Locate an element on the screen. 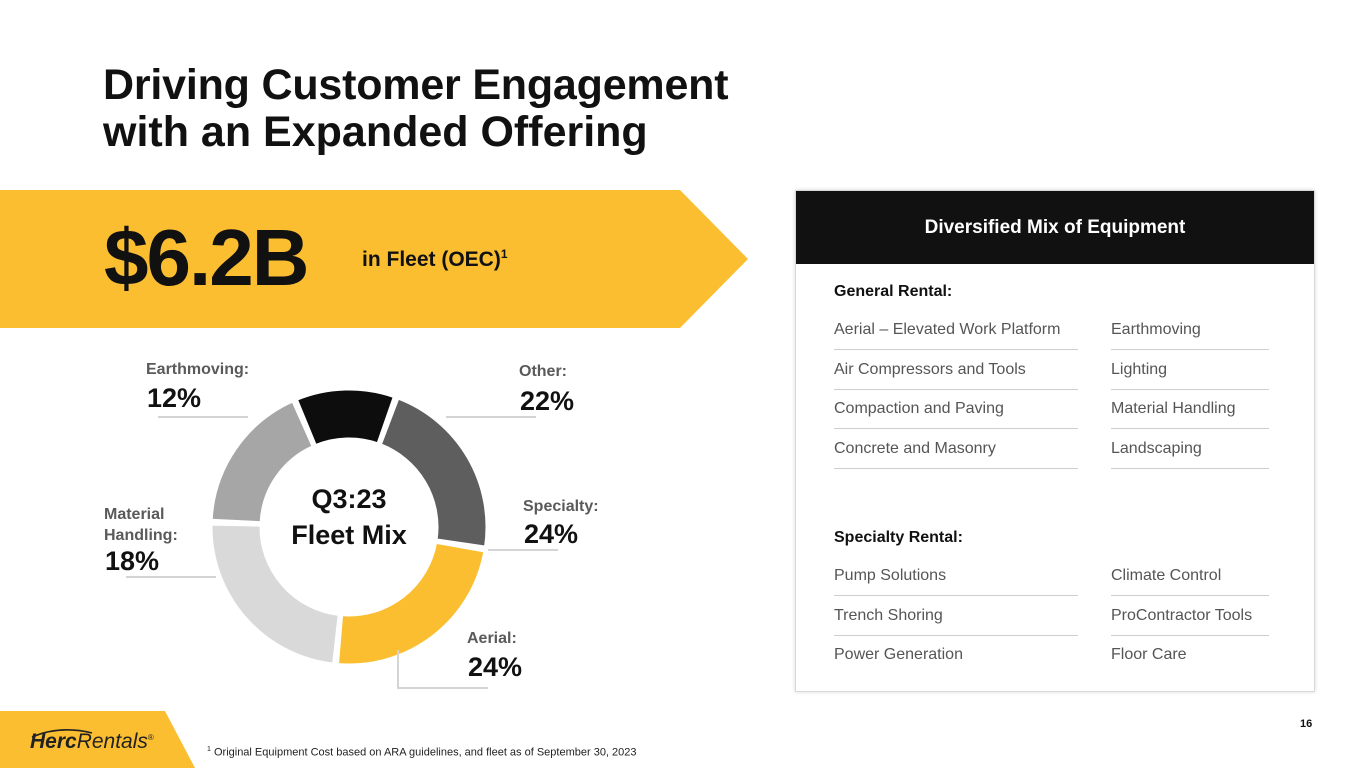 This screenshot has width=1365, height=768. fleet-footnote-mark: 1 is located at coordinates (504, 254).